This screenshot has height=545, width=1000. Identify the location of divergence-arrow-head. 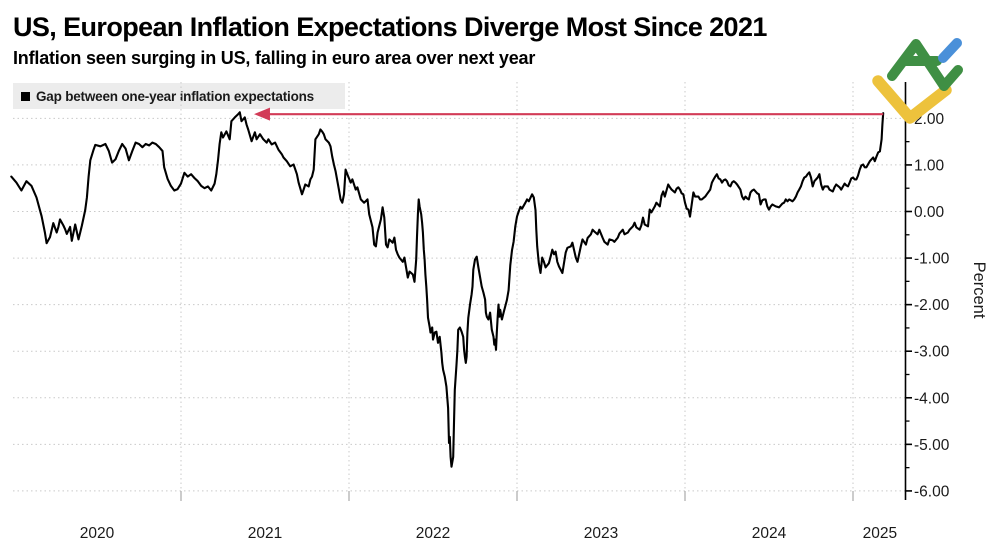
(261, 114).